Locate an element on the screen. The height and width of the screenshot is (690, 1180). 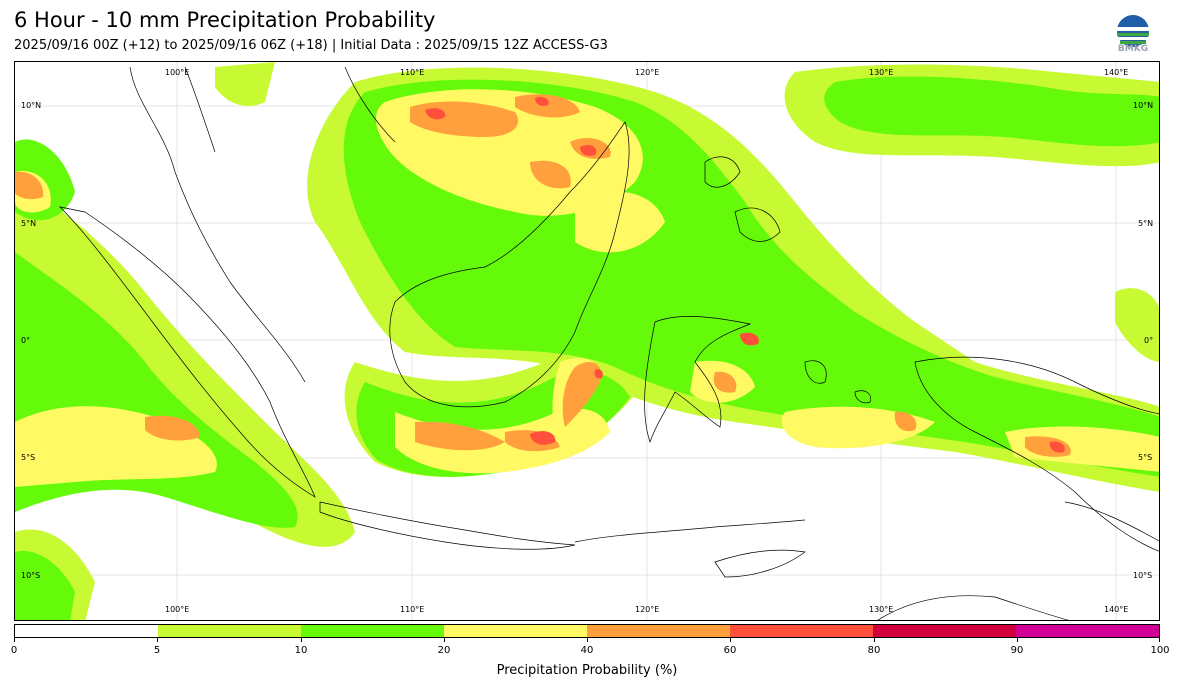
lat-label-10s-right: 10°S is located at coordinates (1143, 575).